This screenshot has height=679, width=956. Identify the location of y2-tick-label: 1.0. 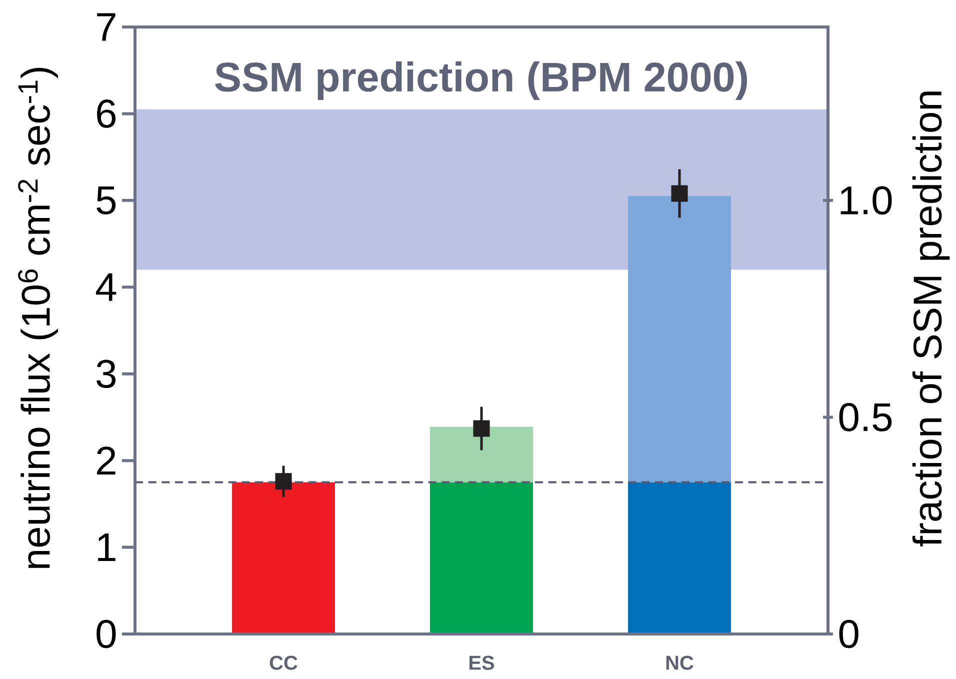
(866, 200).